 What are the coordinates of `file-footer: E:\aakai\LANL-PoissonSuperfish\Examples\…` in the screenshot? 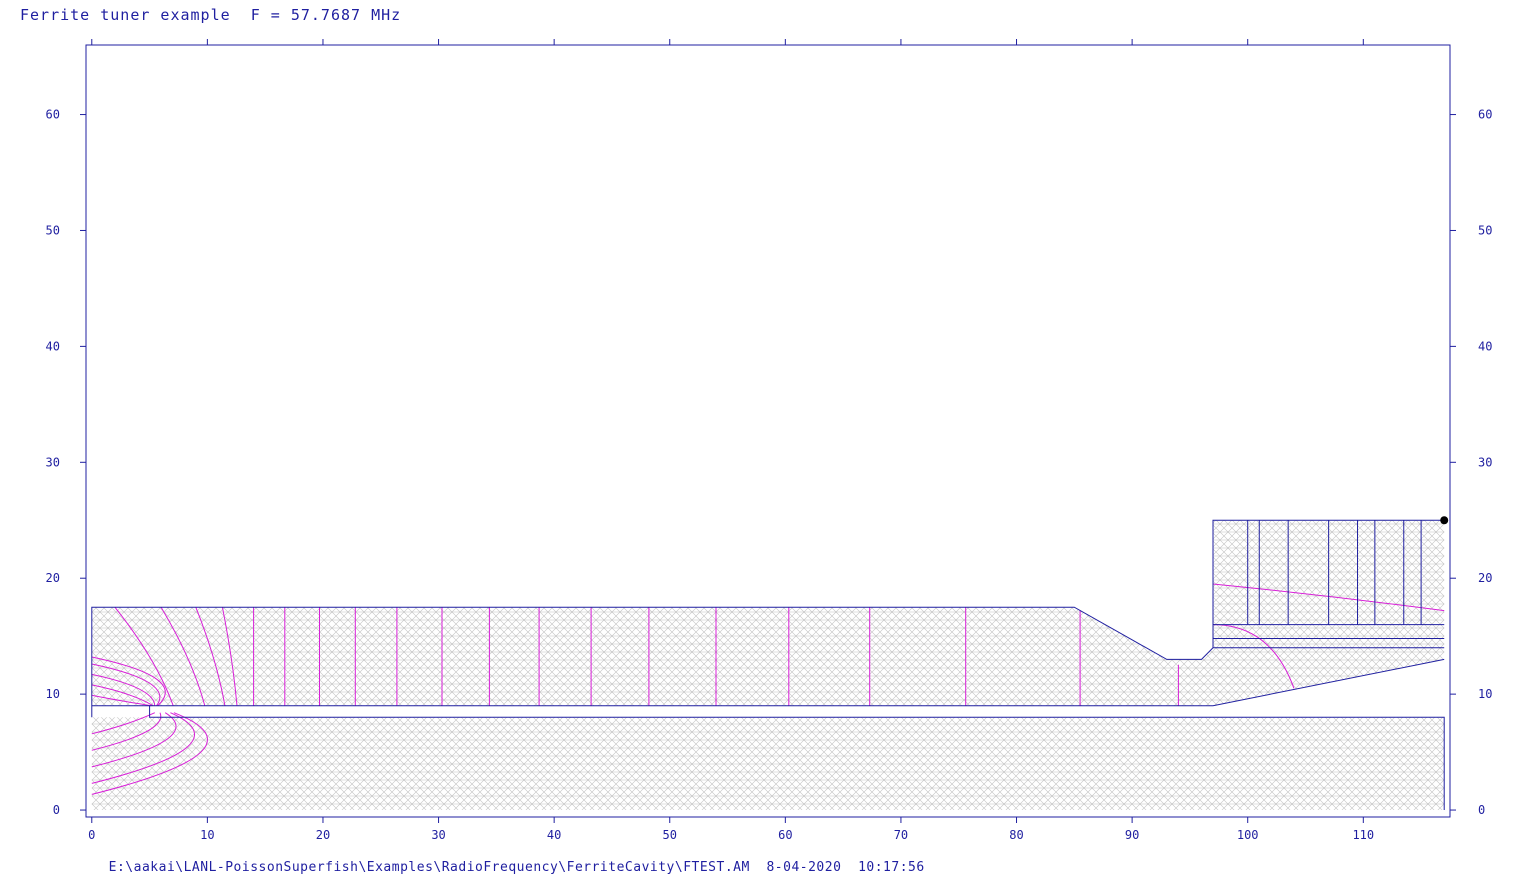 It's located at (508, 860).